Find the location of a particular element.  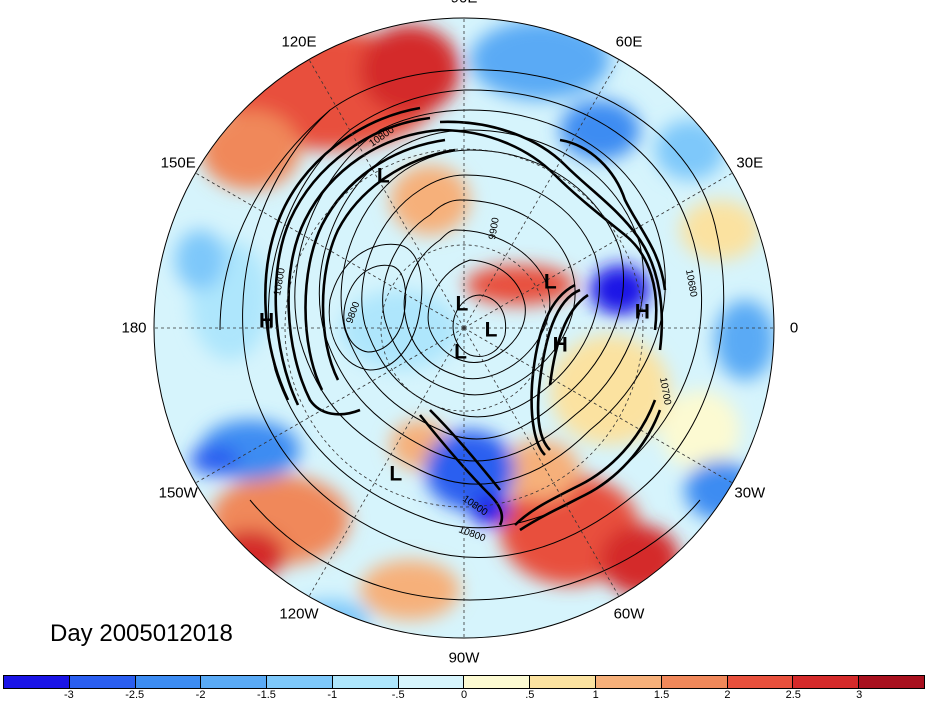

longitude-label: 180 is located at coordinates (134, 328).